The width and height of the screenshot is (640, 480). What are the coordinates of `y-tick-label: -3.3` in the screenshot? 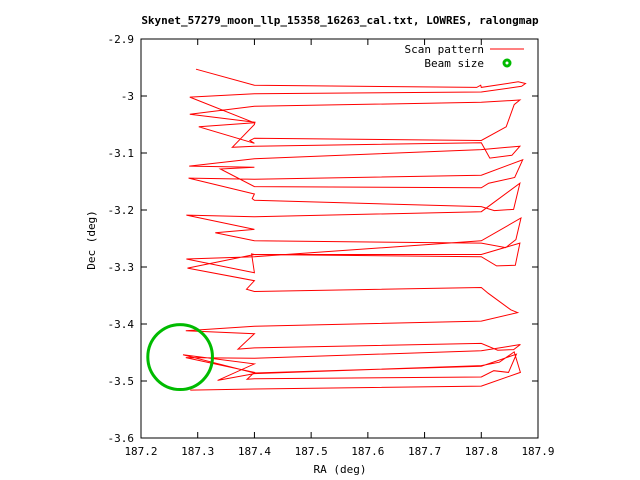 It's located at (121, 267).